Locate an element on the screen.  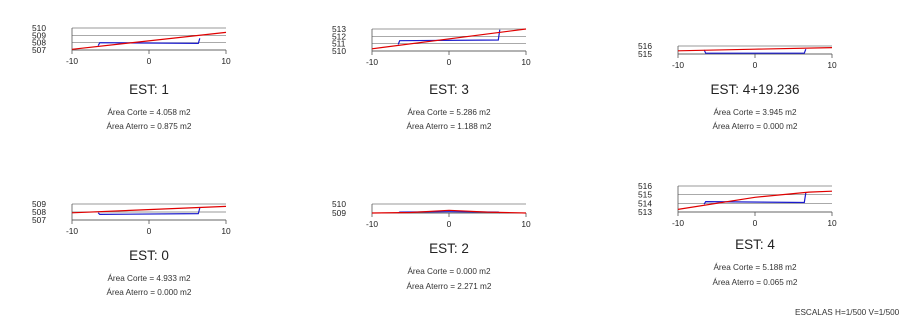
cut-area-text: Área Corte = 5.188 m2 is located at coordinates (755, 267).